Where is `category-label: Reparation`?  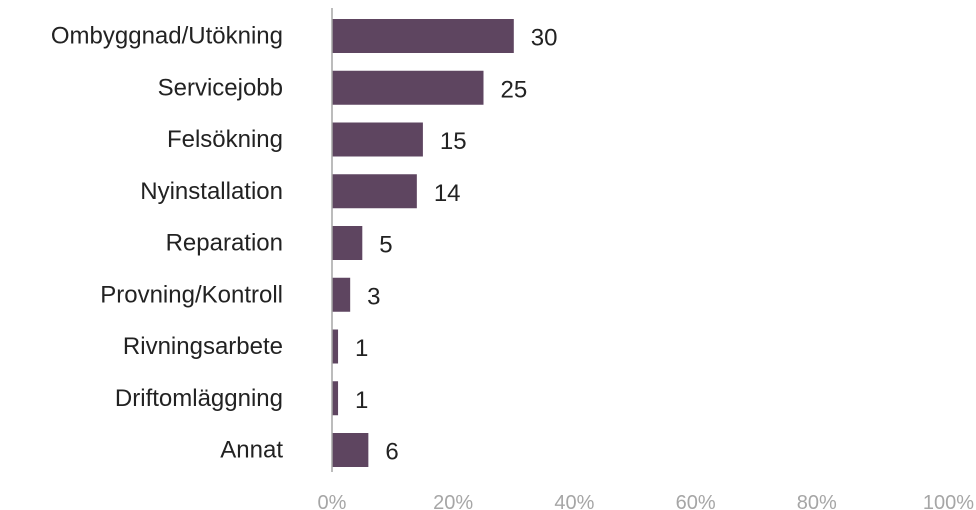 category-label: Reparation is located at coordinates (224, 243).